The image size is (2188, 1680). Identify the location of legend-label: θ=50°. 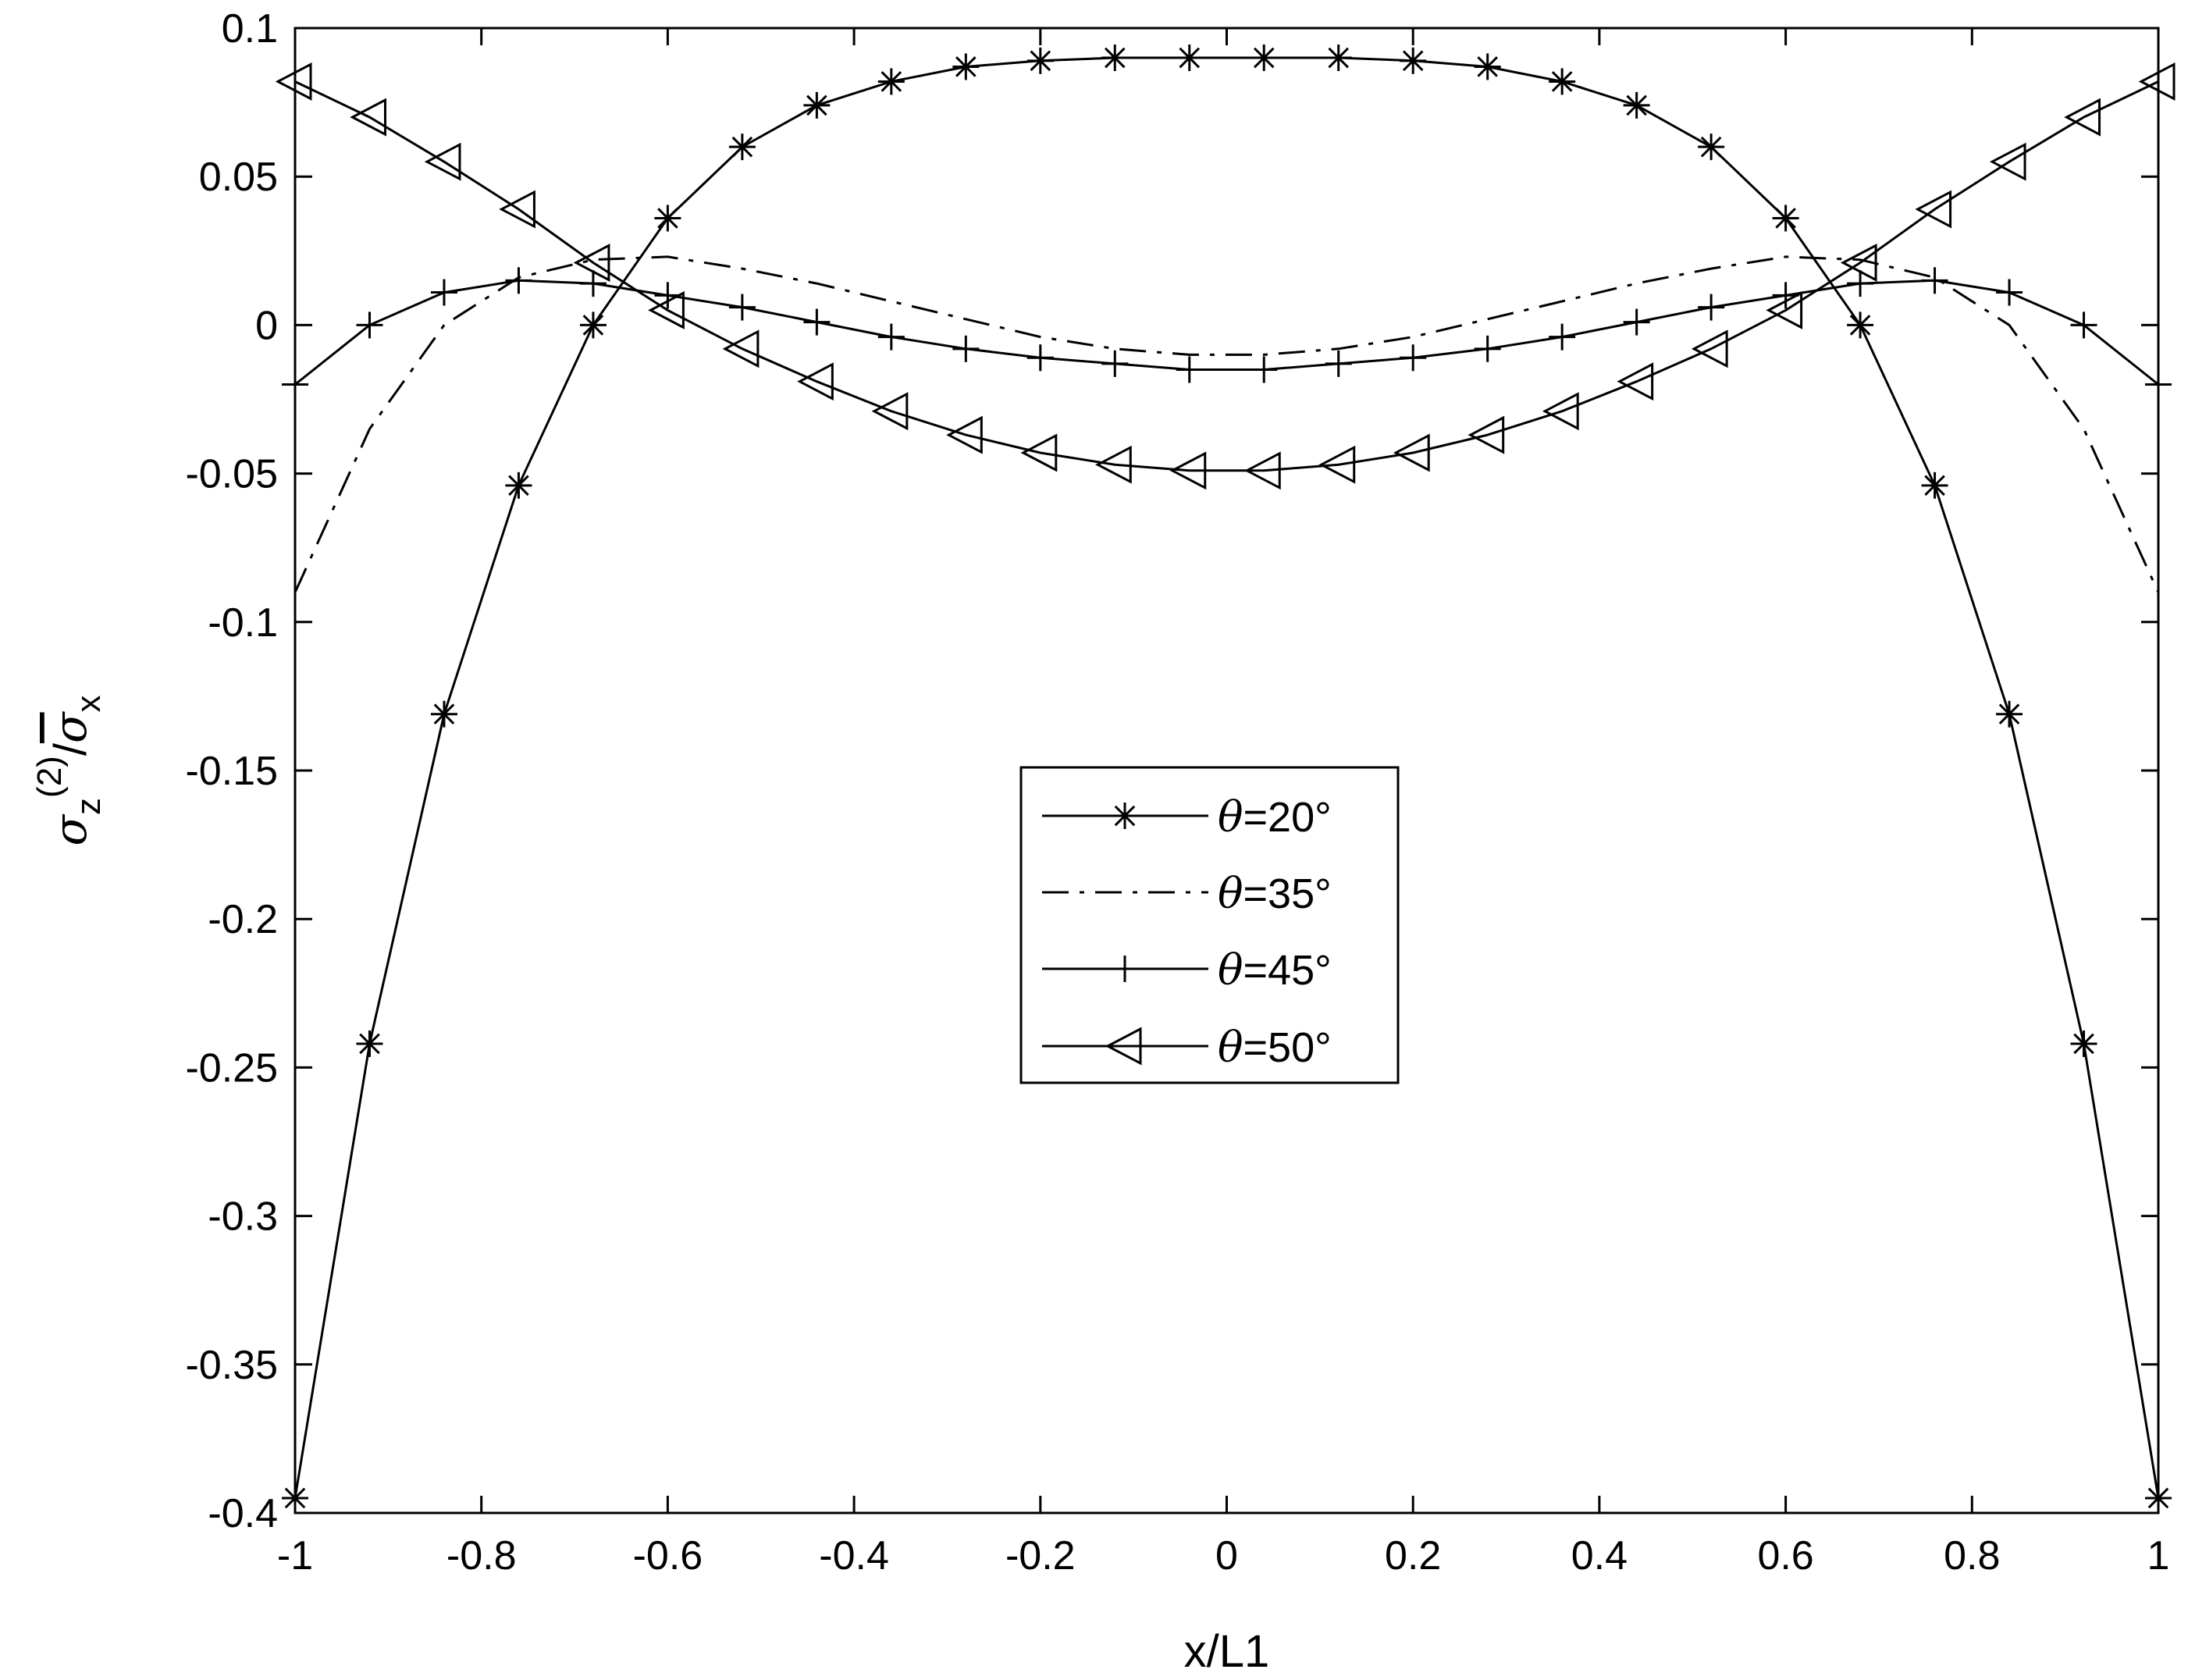
(1275, 1047).